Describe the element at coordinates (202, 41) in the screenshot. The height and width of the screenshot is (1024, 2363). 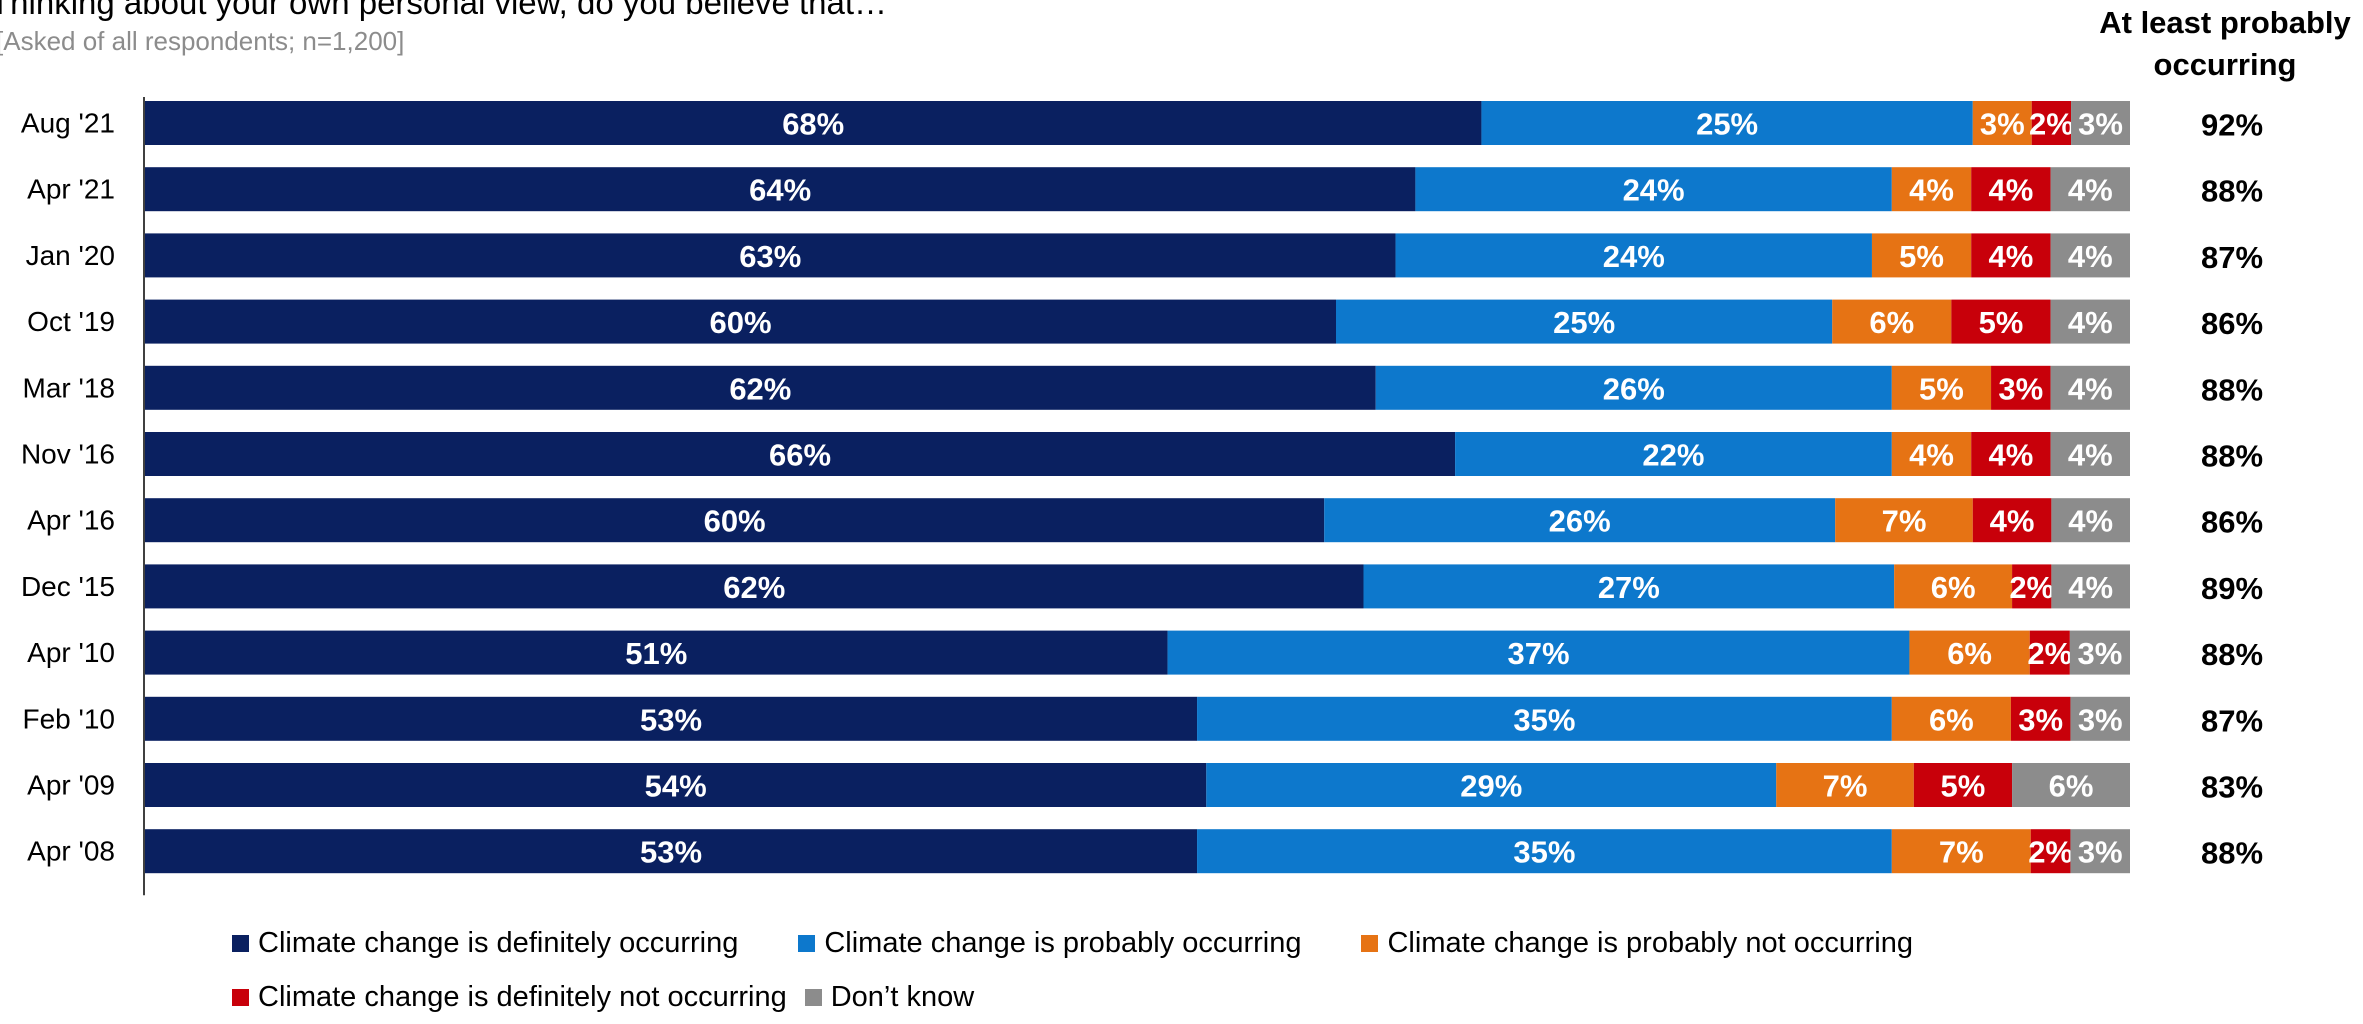
I see `chart-subtitle: [Asked of all respondents; n=1,200]` at that location.